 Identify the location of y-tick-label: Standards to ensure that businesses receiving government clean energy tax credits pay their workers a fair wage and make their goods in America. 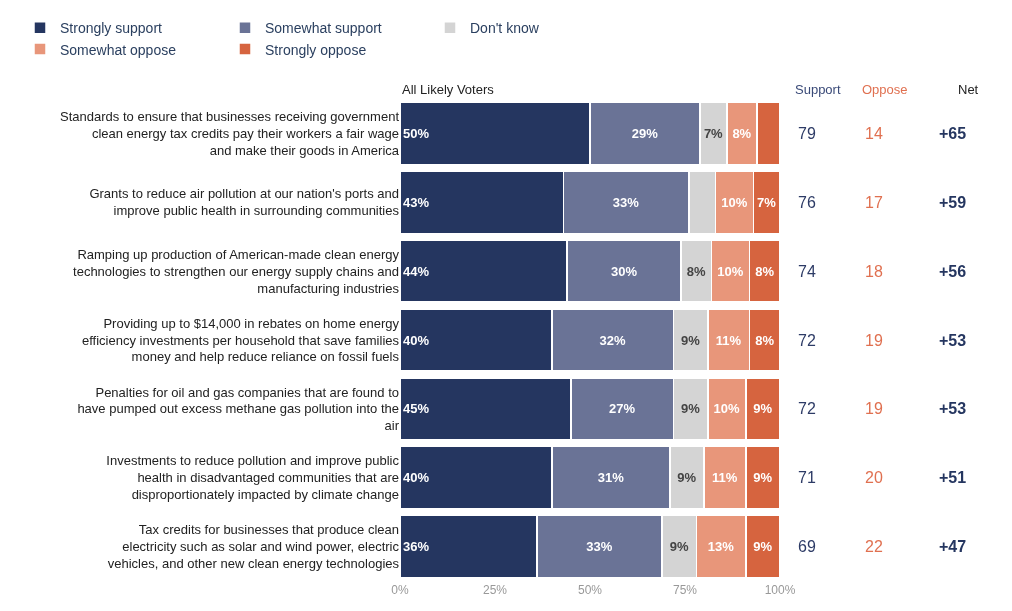
(230, 133).